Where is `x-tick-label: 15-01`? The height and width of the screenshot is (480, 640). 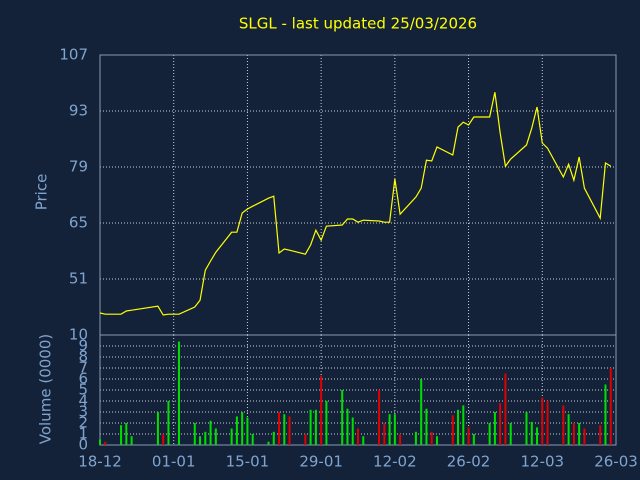 x-tick-label: 15-01 is located at coordinates (248, 462).